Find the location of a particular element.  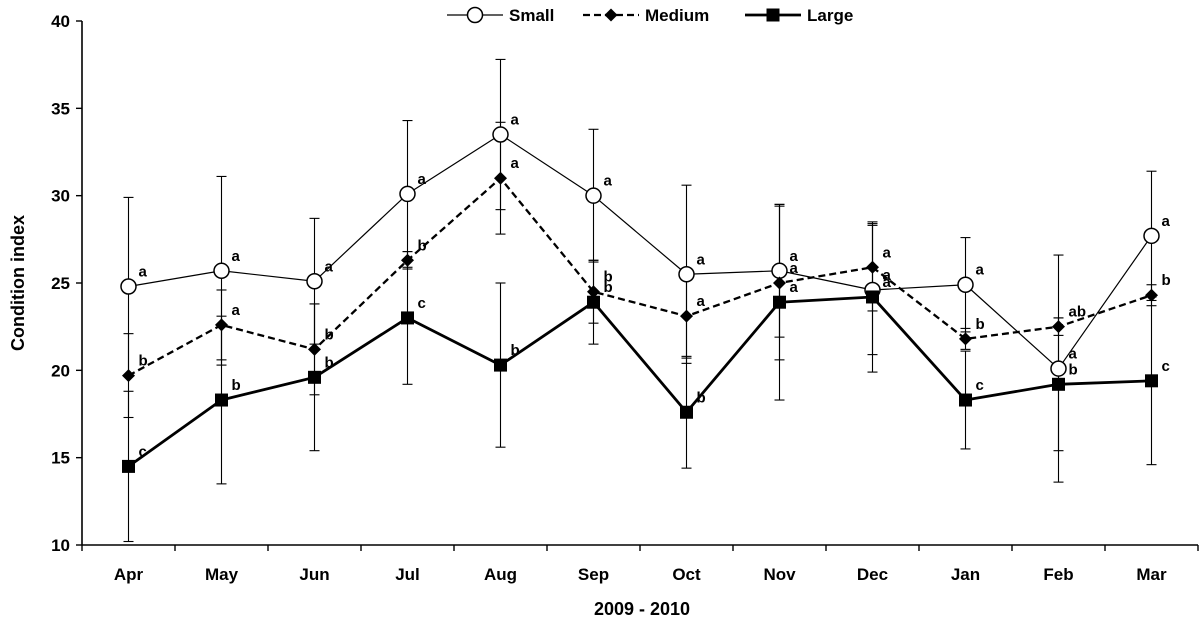

y-tick-label: 40 is located at coordinates (60, 21).